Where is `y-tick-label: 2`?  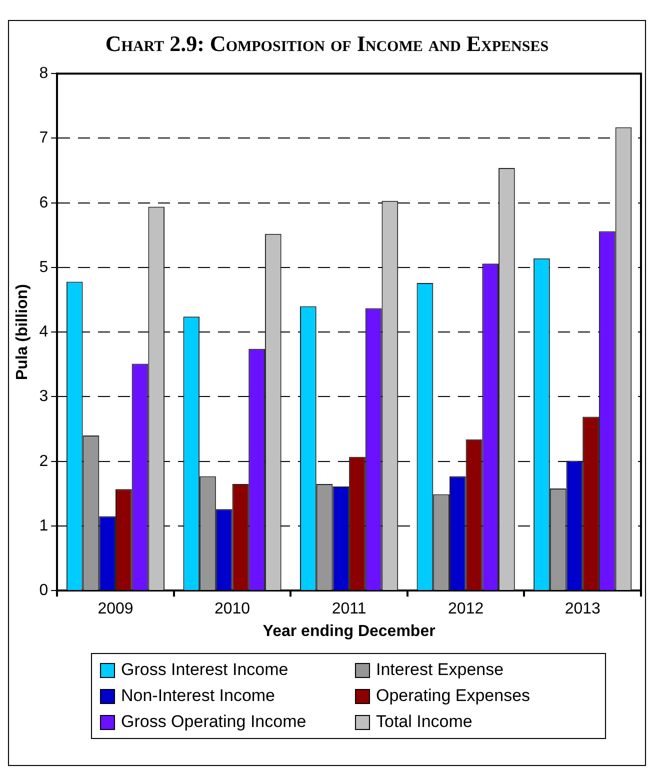 y-tick-label: 2 is located at coordinates (43, 461).